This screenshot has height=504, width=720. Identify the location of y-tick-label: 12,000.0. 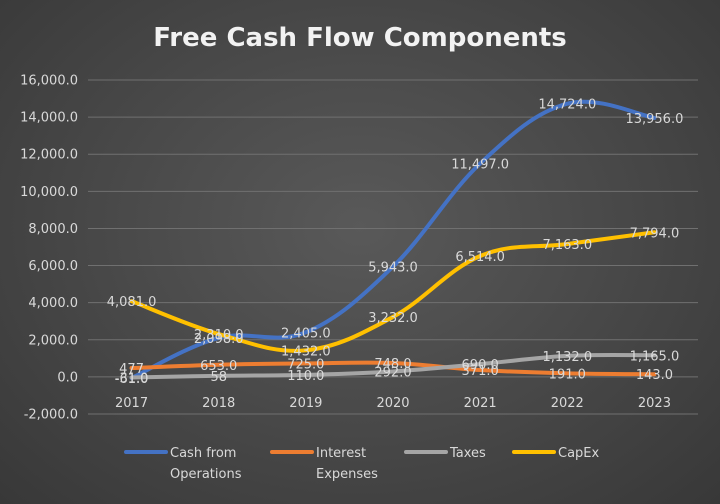
(49, 155).